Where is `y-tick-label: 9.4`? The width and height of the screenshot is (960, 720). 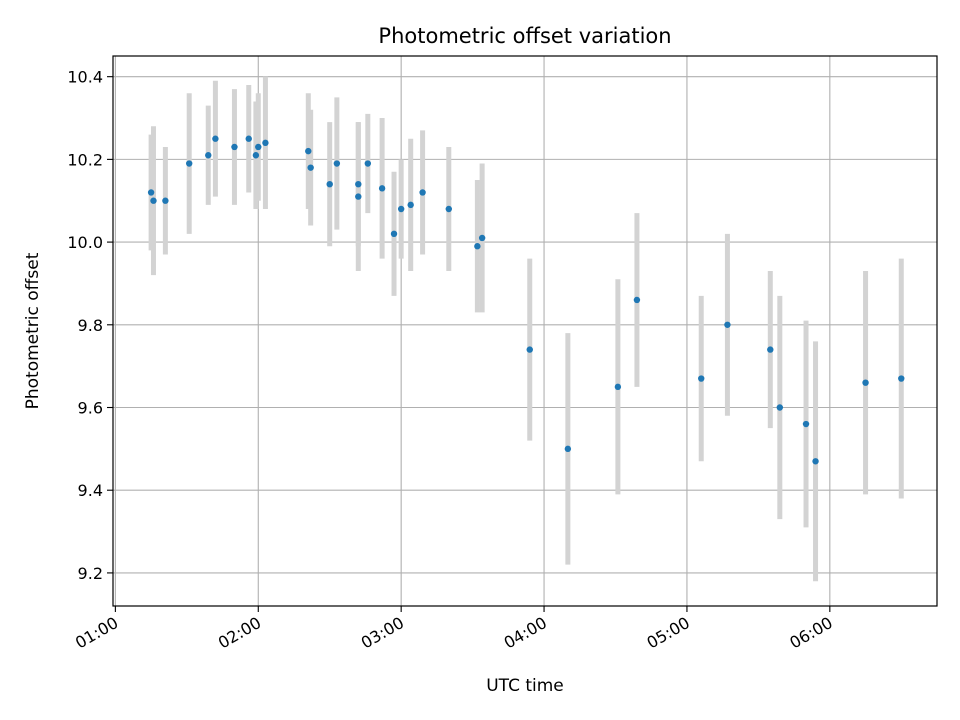
y-tick-label: 9.4 is located at coordinates (90, 490).